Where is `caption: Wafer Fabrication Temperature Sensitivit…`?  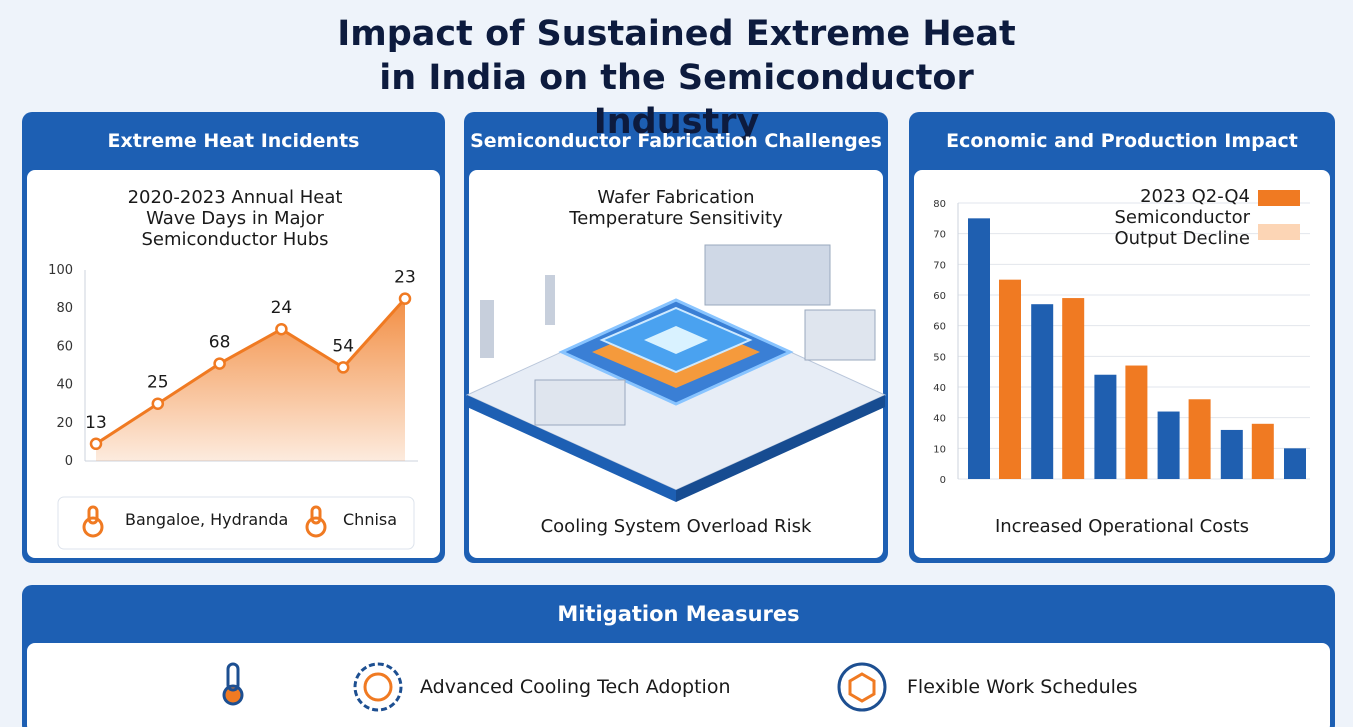
caption: Wafer Fabrication Temperature Sensitivit… is located at coordinates (676, 208).